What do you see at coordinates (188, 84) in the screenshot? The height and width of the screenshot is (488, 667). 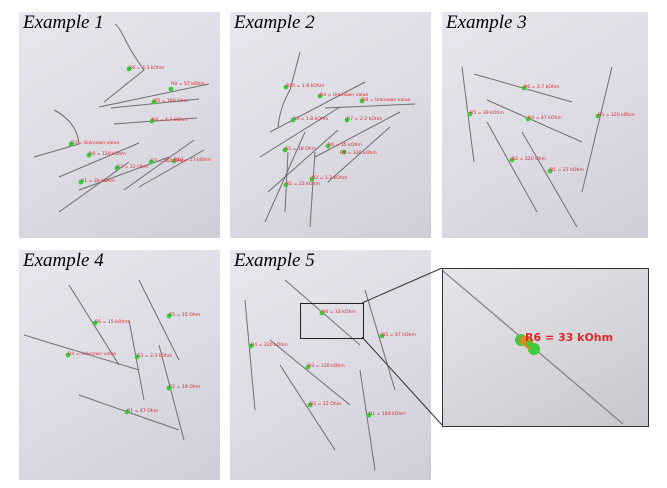 I see `resistor-label: R8 = 57 kOhm` at bounding box center [188, 84].